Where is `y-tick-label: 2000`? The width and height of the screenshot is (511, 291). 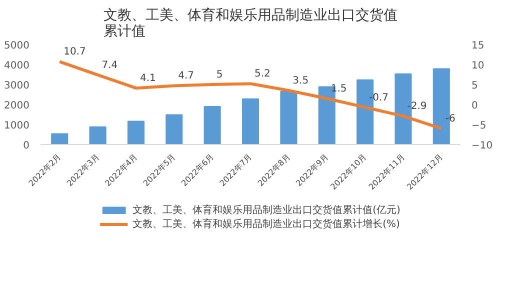 y-tick-label: 2000 is located at coordinates (17, 106).